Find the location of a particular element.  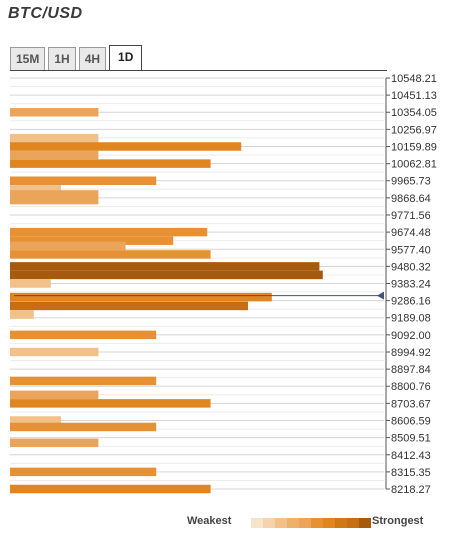

y-tick-label: 9286.16 is located at coordinates (411, 302).